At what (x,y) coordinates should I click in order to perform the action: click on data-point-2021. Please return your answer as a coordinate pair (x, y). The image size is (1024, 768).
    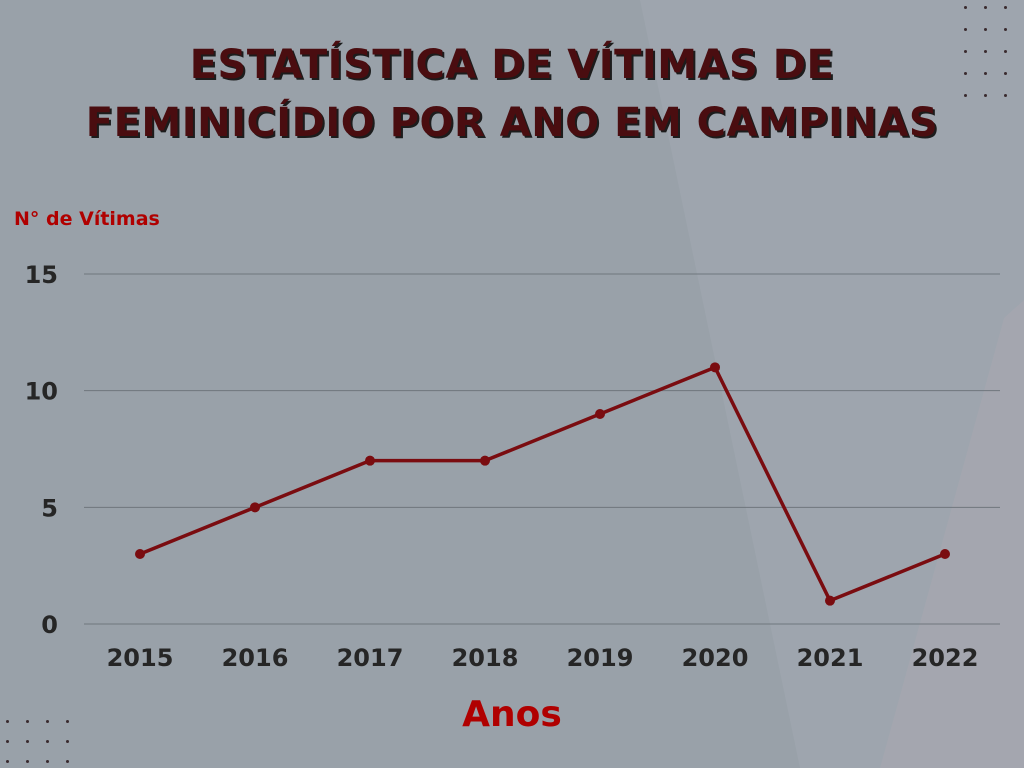
    Looking at the image, I should click on (830, 600).